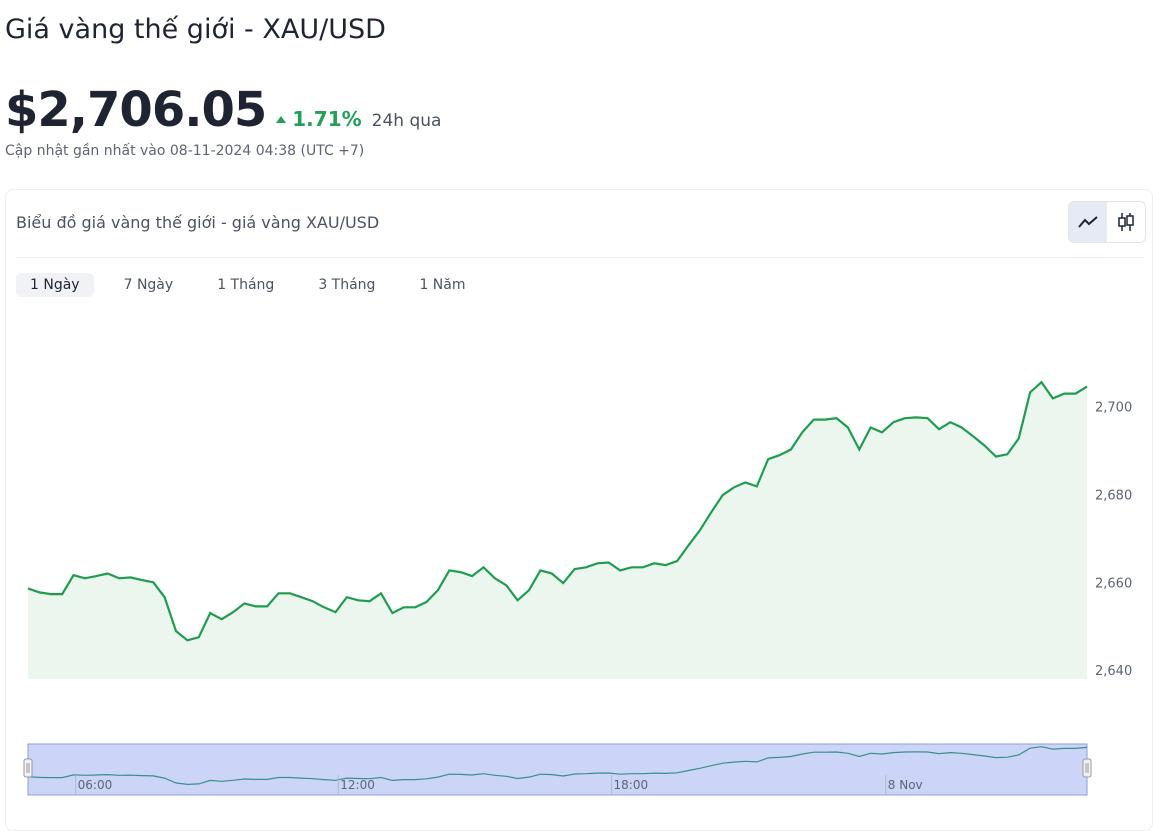 The height and width of the screenshot is (831, 1153). I want to click on change: 1.71%, so click(318, 119).